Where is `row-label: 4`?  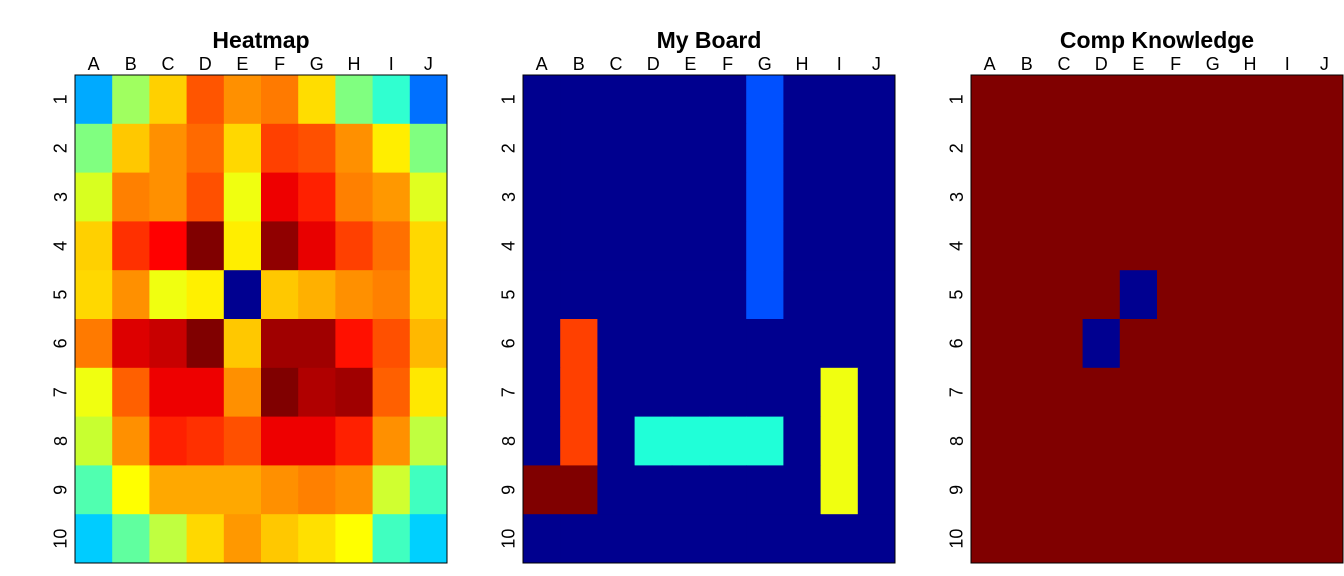
row-label: 4 is located at coordinates (509, 246).